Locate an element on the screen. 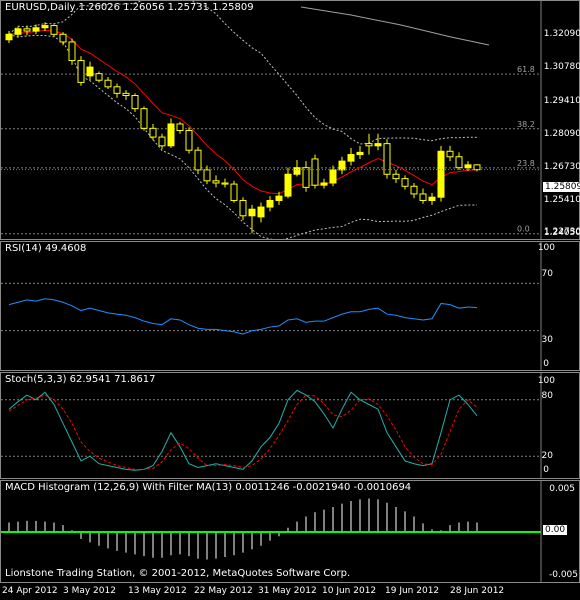  price-tick: 1.29410 is located at coordinates (561, 101).